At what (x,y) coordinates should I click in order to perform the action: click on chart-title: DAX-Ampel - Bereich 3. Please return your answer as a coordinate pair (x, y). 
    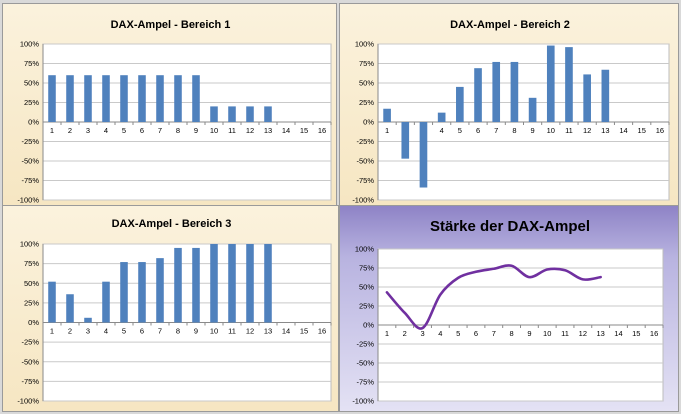
    Looking at the image, I should click on (172, 224).